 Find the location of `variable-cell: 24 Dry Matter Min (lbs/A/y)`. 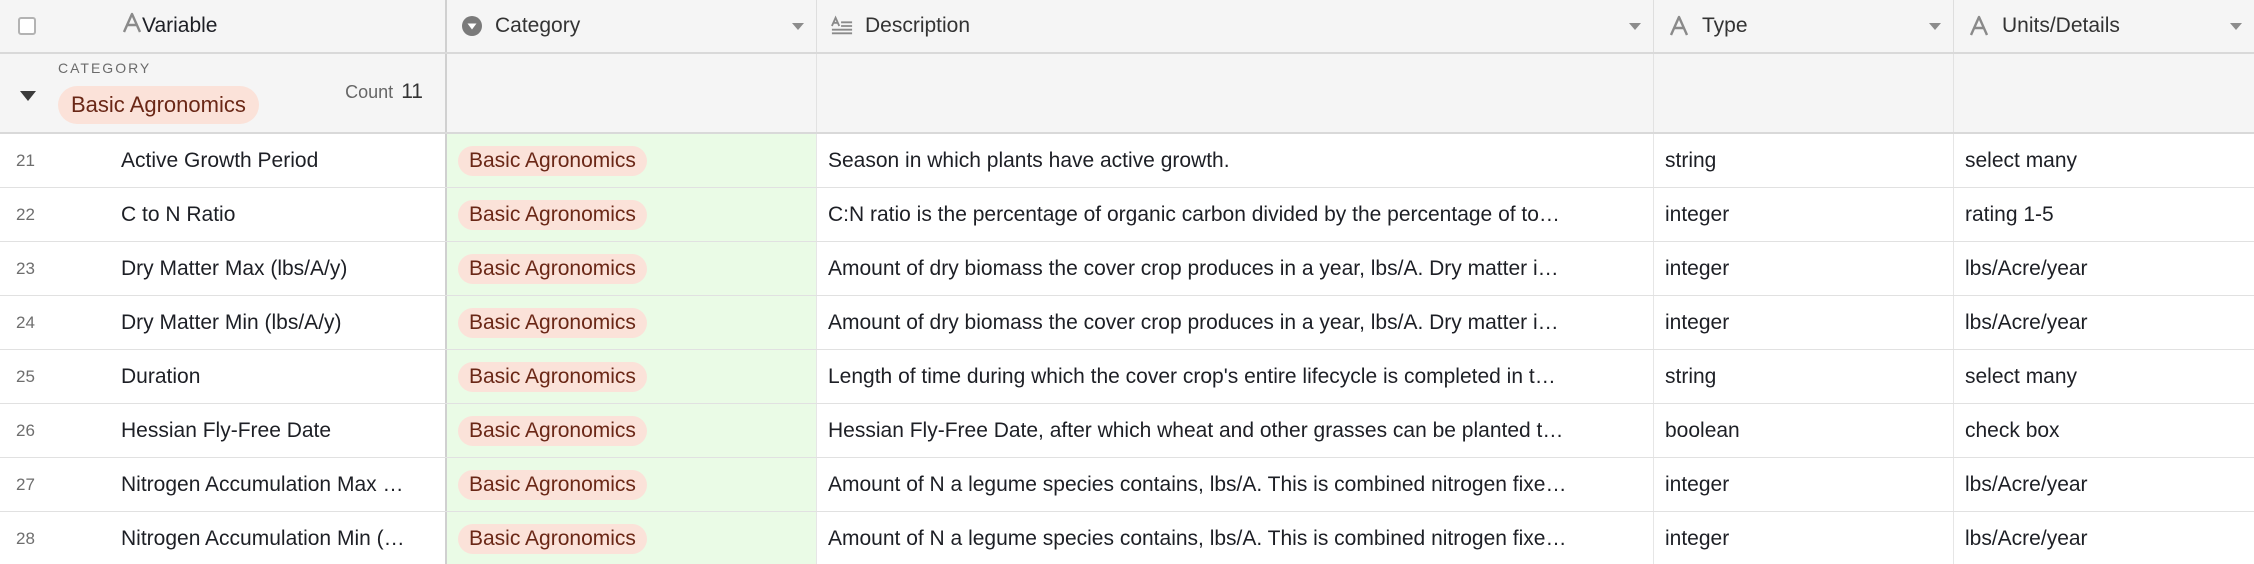

variable-cell: 24 Dry Matter Min (lbs/A/y) is located at coordinates (223, 322).